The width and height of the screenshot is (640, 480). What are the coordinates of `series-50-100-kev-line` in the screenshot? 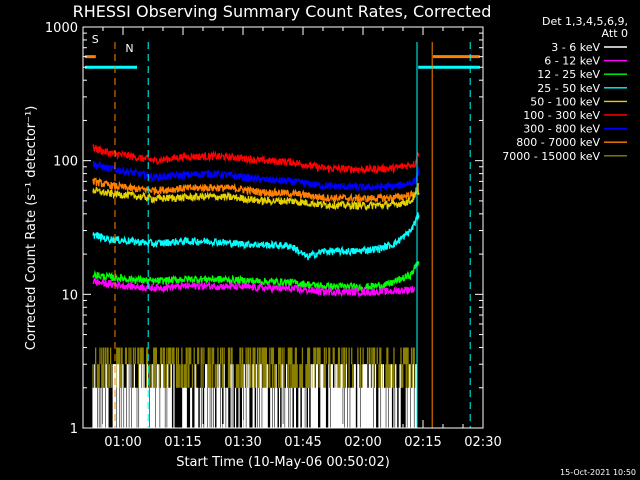 It's located at (256, 198).